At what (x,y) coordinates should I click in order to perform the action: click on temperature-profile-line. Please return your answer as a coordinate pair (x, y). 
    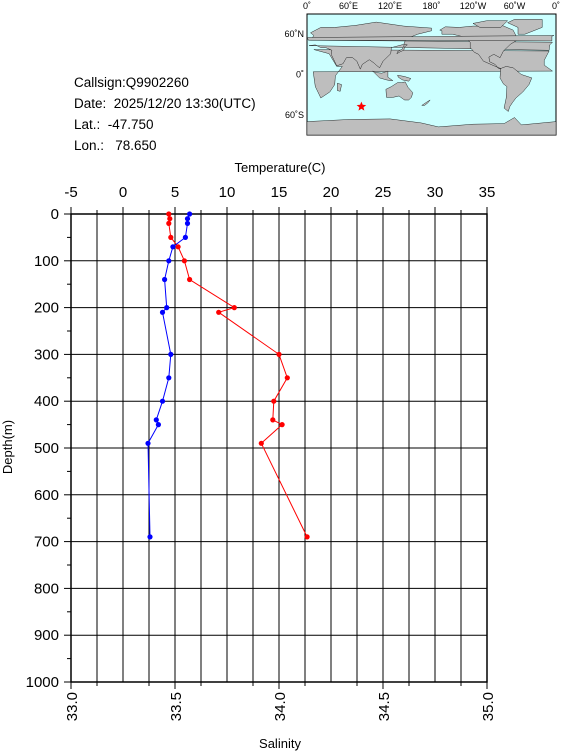
    Looking at the image, I should click on (238, 375).